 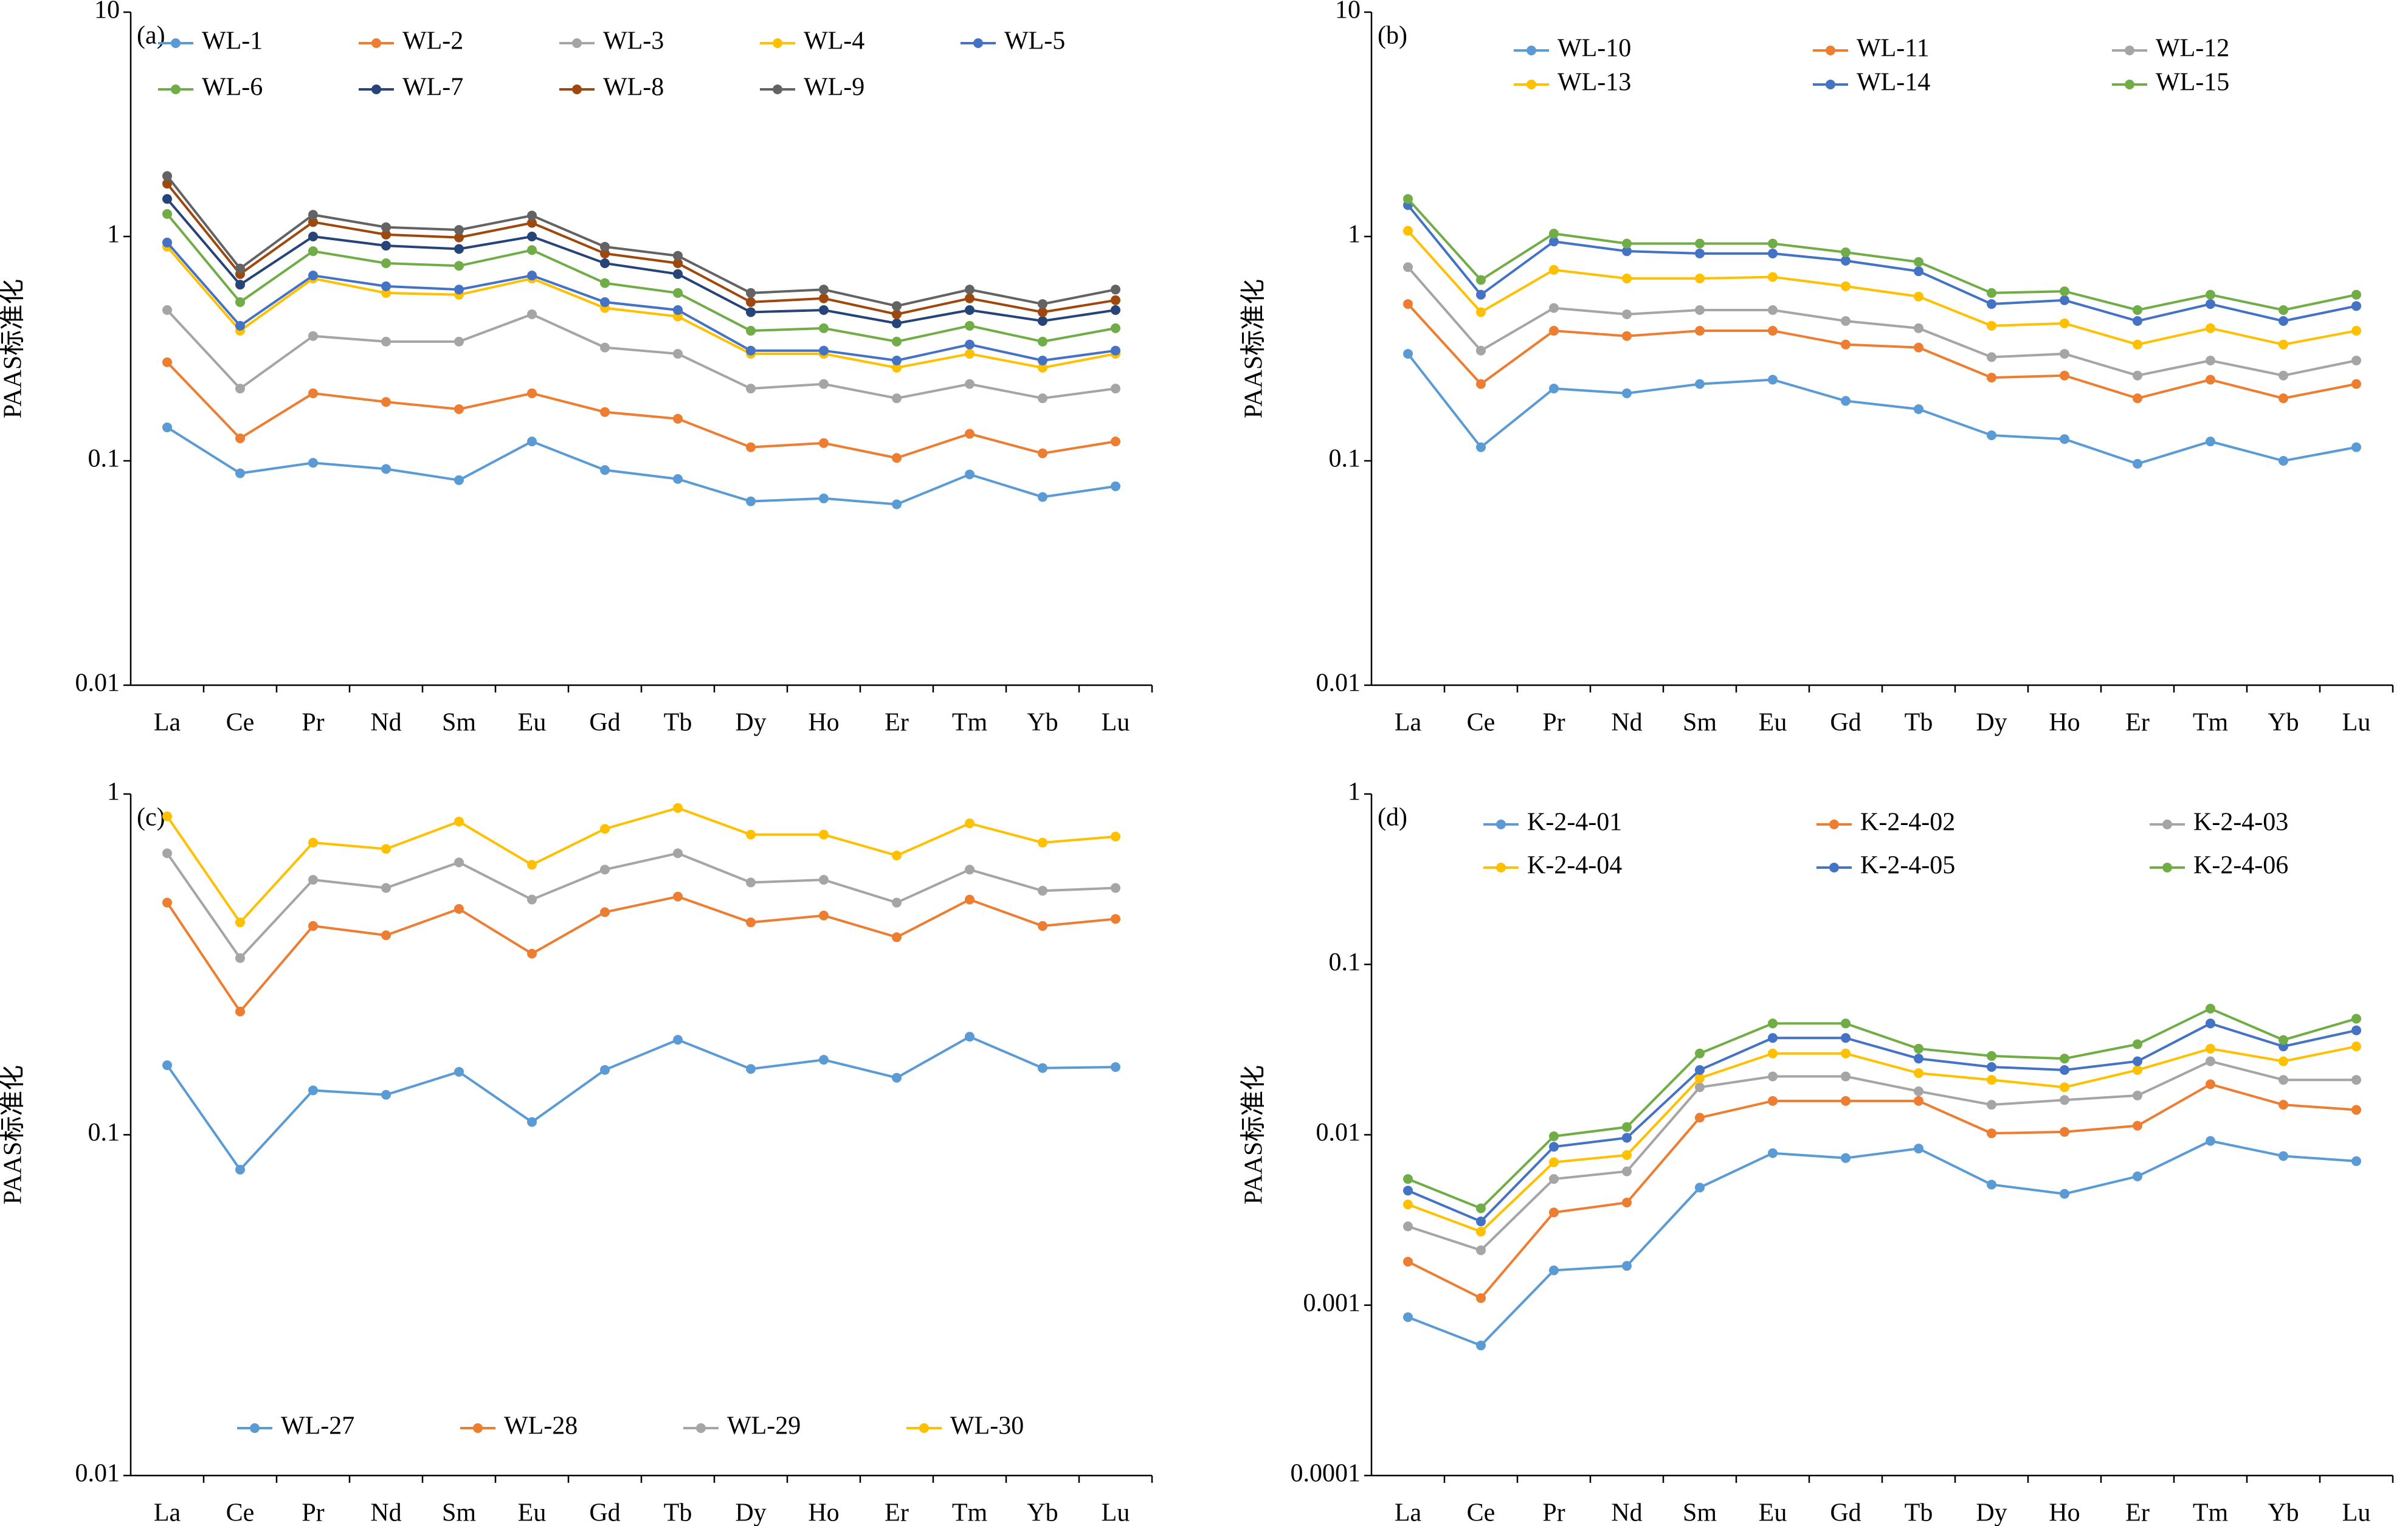 I want to click on panel-title: (d), so click(x=1392, y=818).